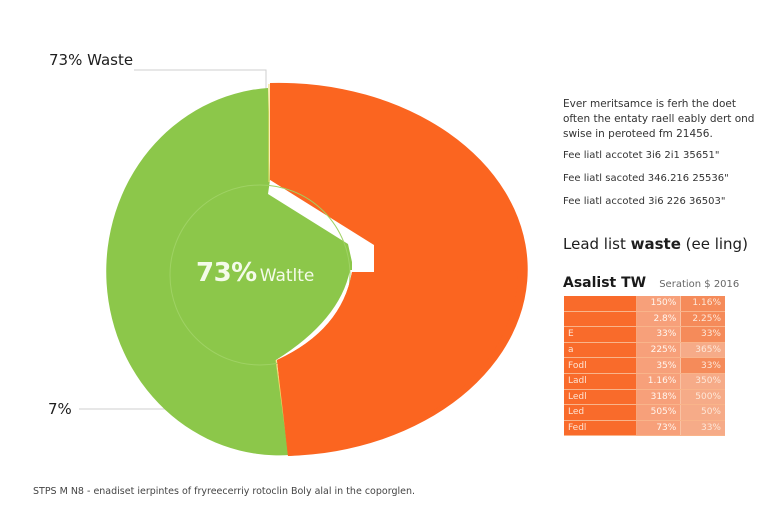 This screenshot has width=768, height=512. What do you see at coordinates (287, 276) in the screenshot?
I see `center-word: Watlte` at bounding box center [287, 276].